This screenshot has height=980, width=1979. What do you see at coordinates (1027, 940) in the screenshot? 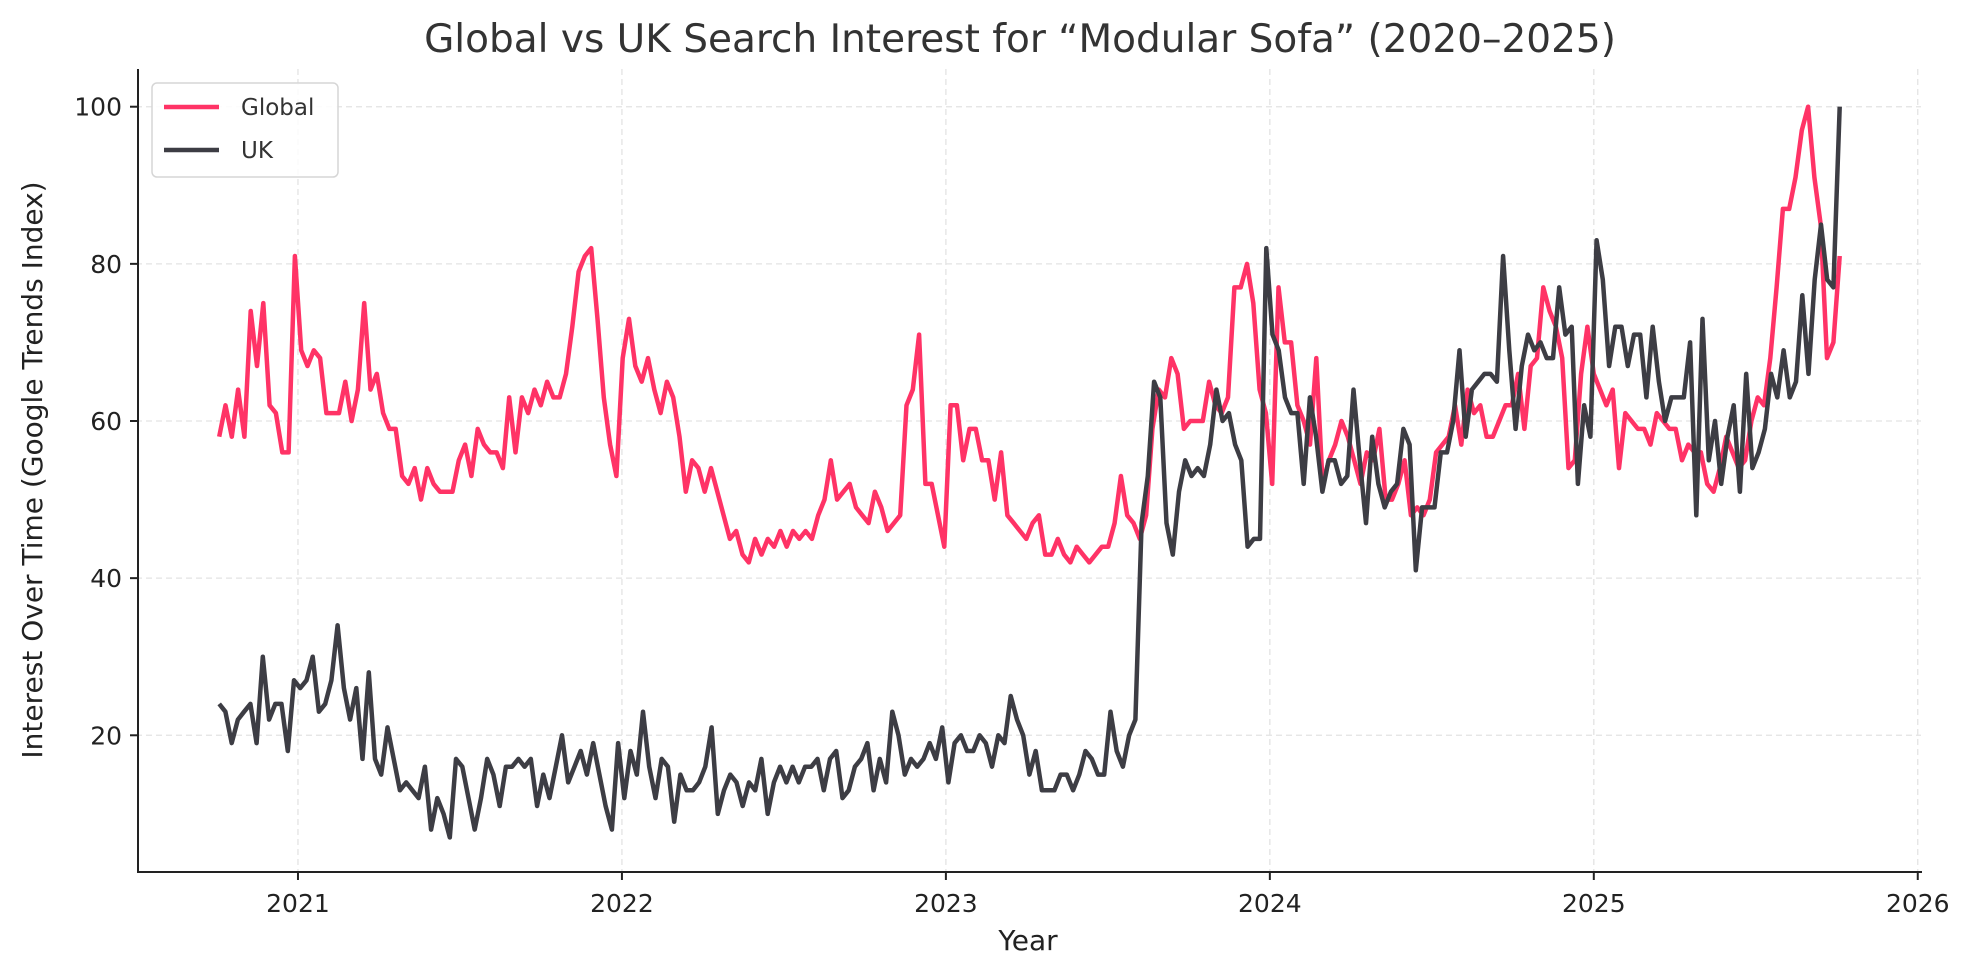
I see `x-axis-label: Year` at bounding box center [1027, 940].